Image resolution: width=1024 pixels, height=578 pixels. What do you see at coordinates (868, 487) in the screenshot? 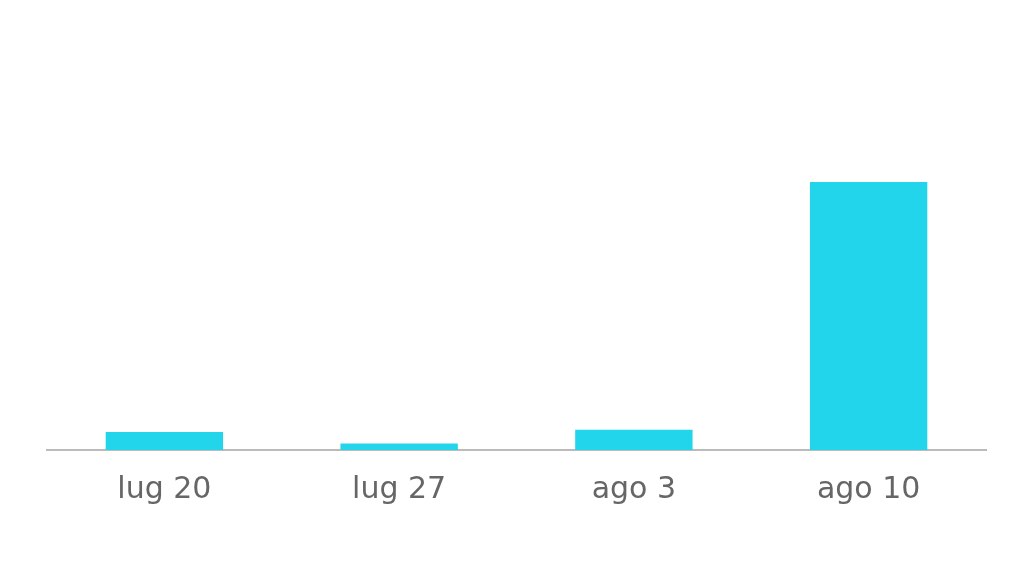
I see `x-tick-label: ago 10` at bounding box center [868, 487].